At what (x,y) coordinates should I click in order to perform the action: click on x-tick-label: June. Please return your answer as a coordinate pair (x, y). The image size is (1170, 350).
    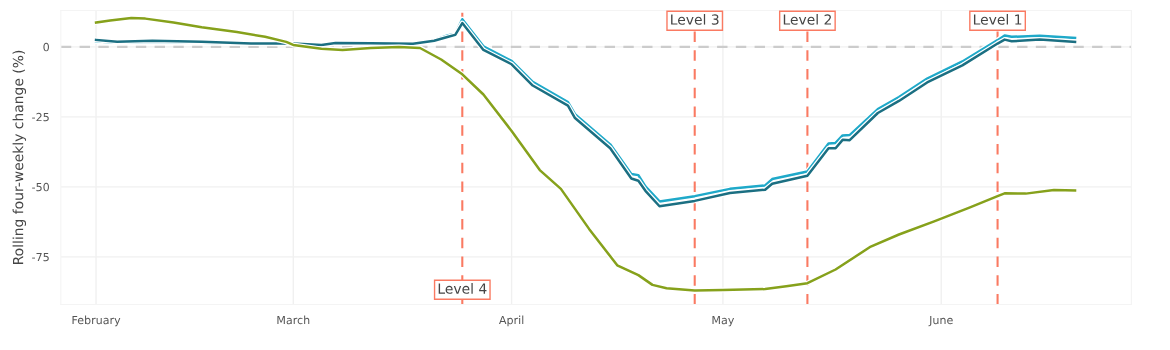
    Looking at the image, I should click on (940, 321).